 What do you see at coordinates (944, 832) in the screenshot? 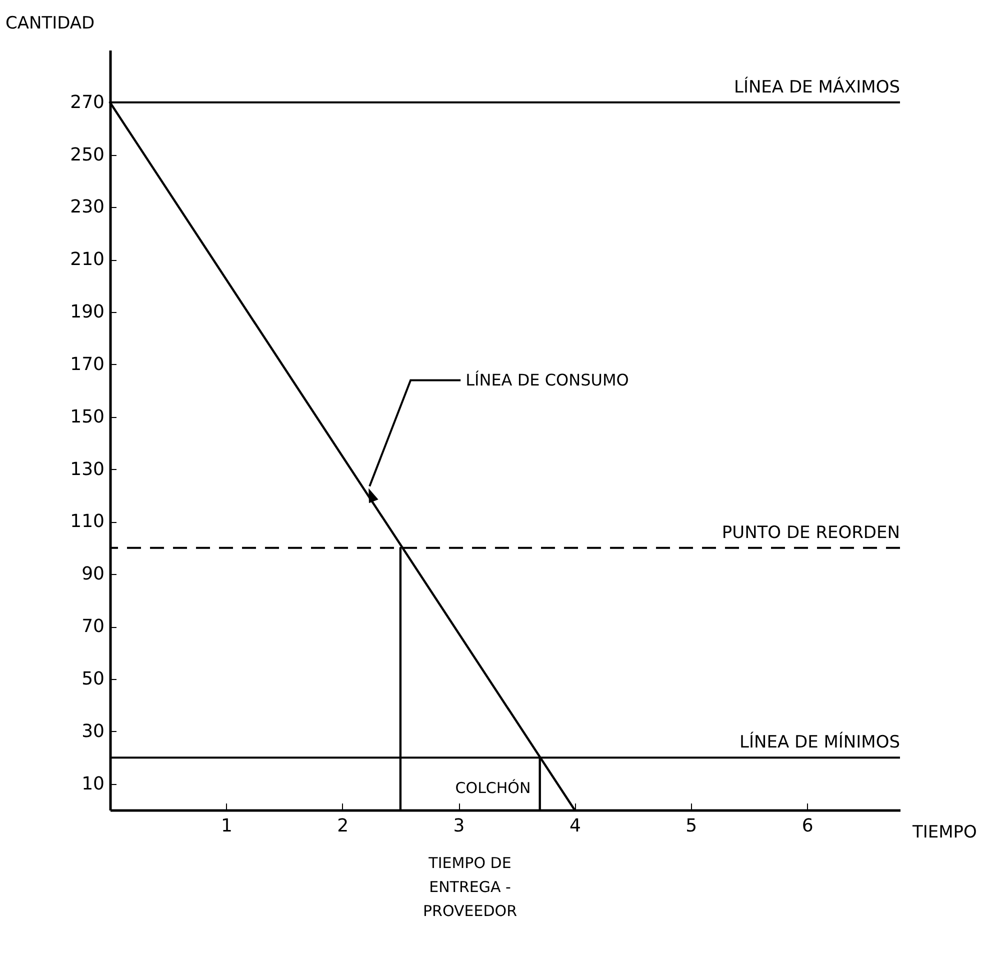
I see `x-axis-title: TIEMPO` at bounding box center [944, 832].